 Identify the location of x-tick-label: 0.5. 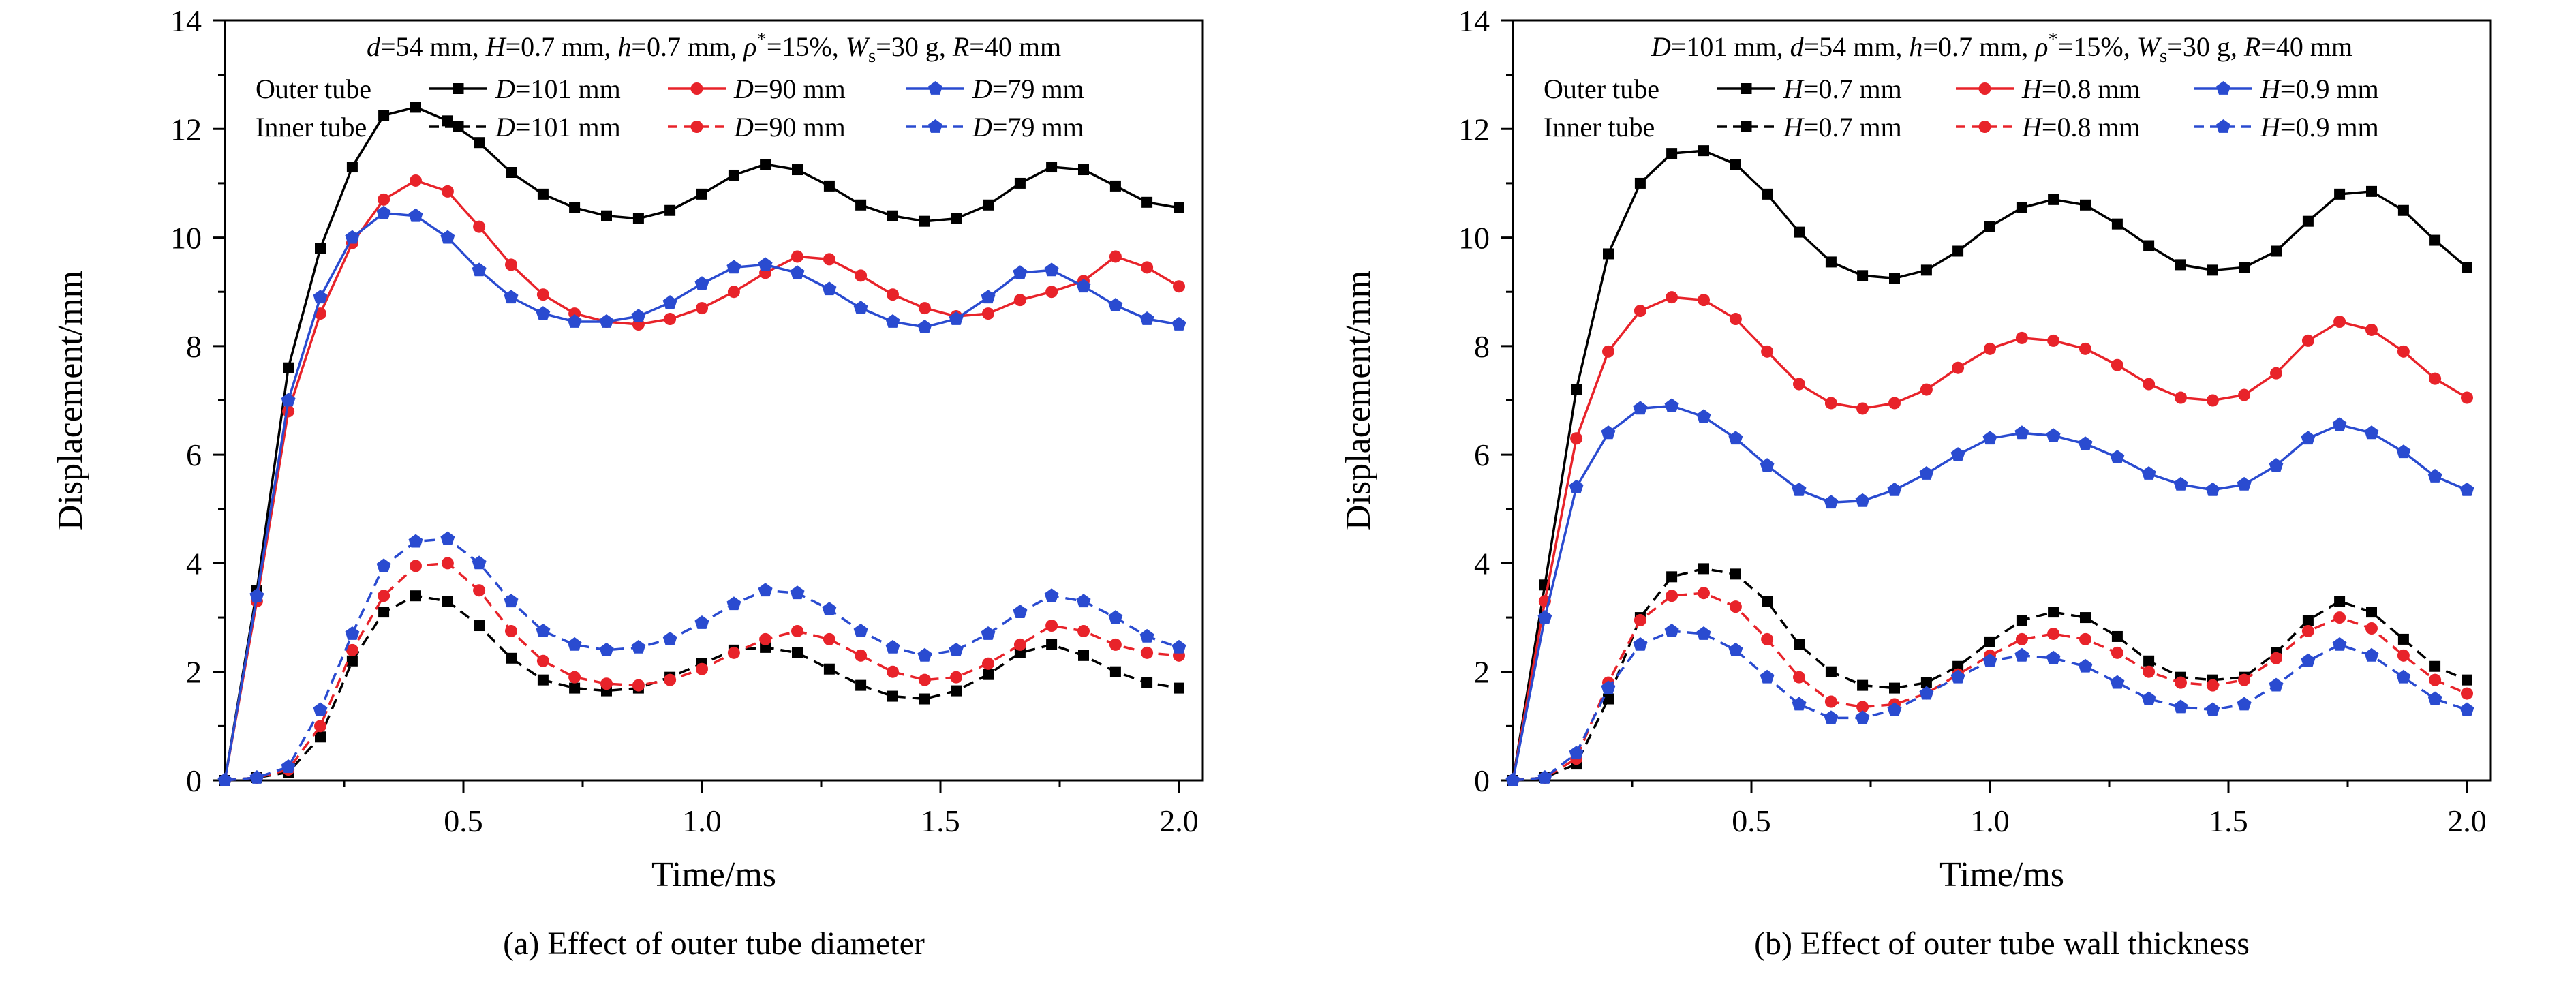
(463, 821).